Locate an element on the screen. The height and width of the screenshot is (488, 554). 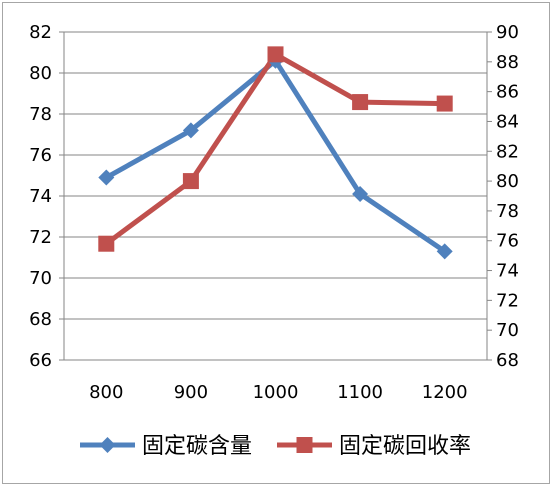
right-tick-label: 76 is located at coordinates (507, 241).